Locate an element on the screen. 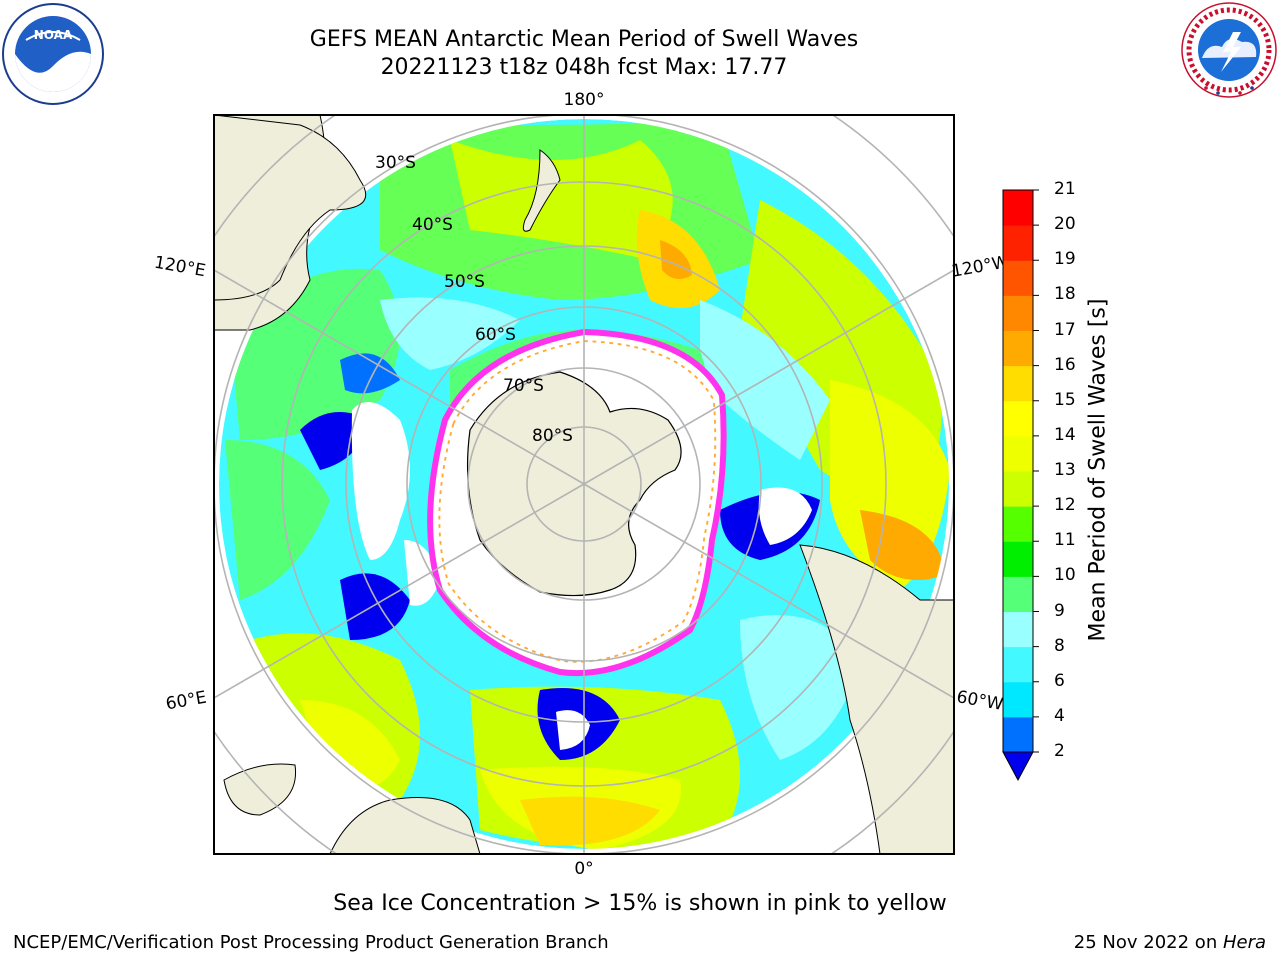  colorbar-tick-label: 16 is located at coordinates (1065, 364).